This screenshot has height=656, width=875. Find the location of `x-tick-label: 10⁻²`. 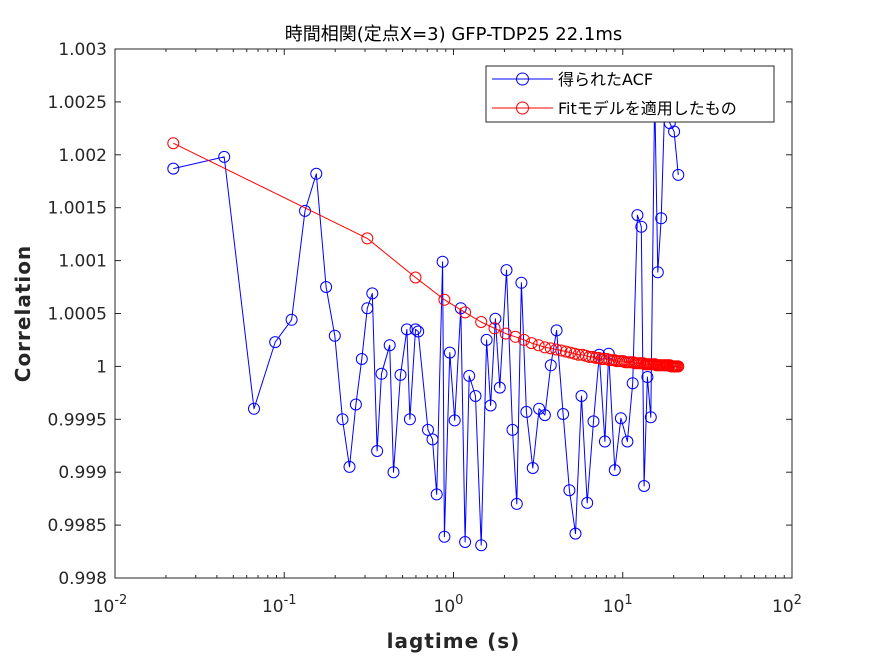

x-tick-label: 10⁻² is located at coordinates (110, 605).